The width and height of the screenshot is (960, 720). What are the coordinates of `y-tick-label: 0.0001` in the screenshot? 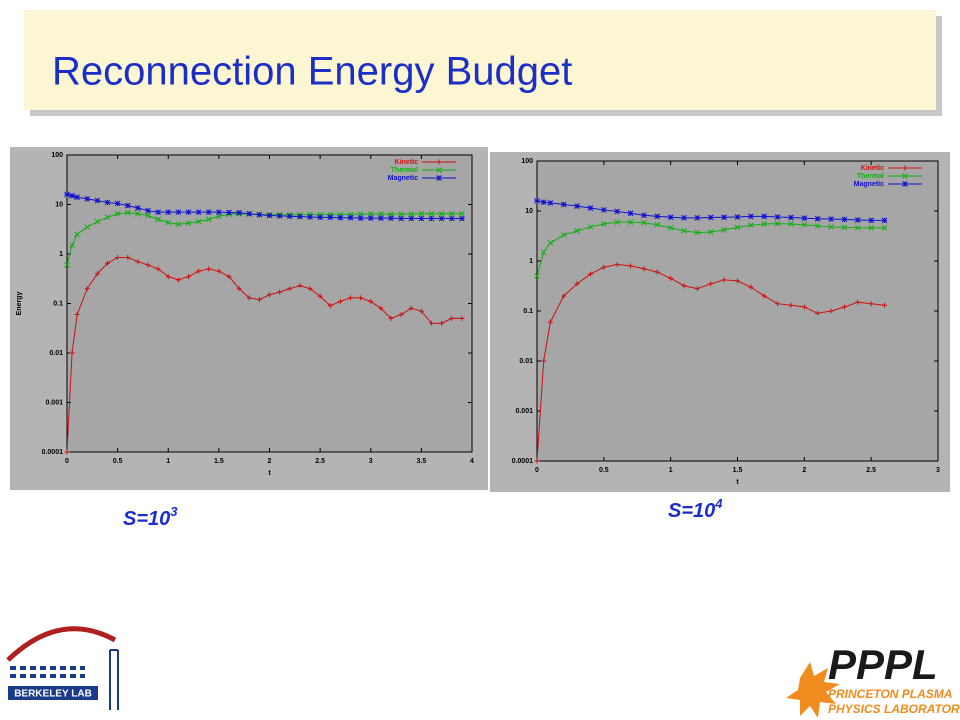 It's located at (523, 461).